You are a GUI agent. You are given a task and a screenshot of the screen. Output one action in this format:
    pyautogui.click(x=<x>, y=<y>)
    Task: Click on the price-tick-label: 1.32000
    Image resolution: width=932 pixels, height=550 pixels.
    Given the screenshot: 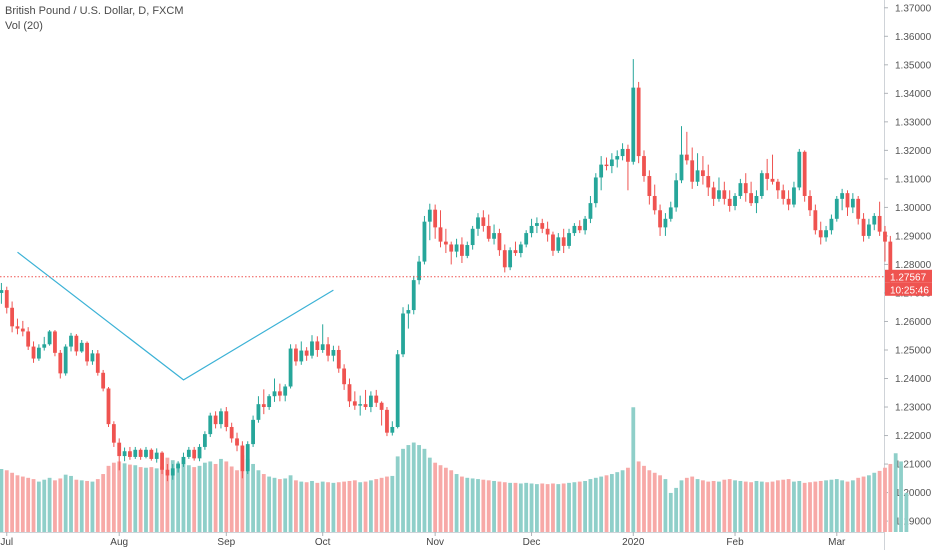 What is the action you would take?
    pyautogui.click(x=913, y=151)
    